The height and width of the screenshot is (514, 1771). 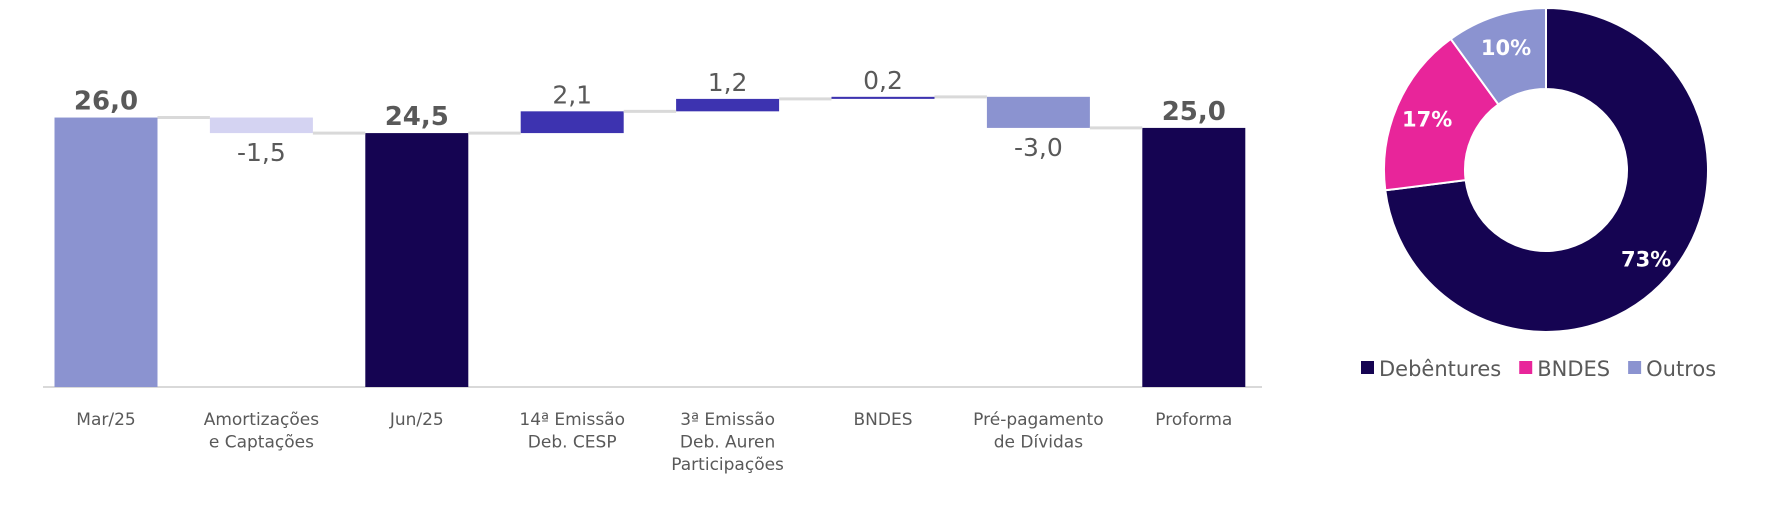 I want to click on slice-label-debêntures: 73%, so click(x=1646, y=259).